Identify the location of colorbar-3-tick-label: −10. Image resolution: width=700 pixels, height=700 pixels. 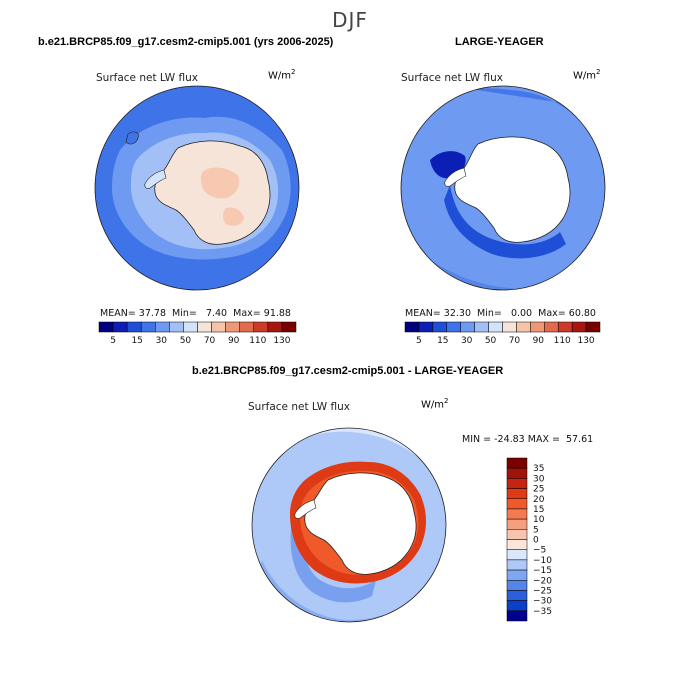
(542, 561).